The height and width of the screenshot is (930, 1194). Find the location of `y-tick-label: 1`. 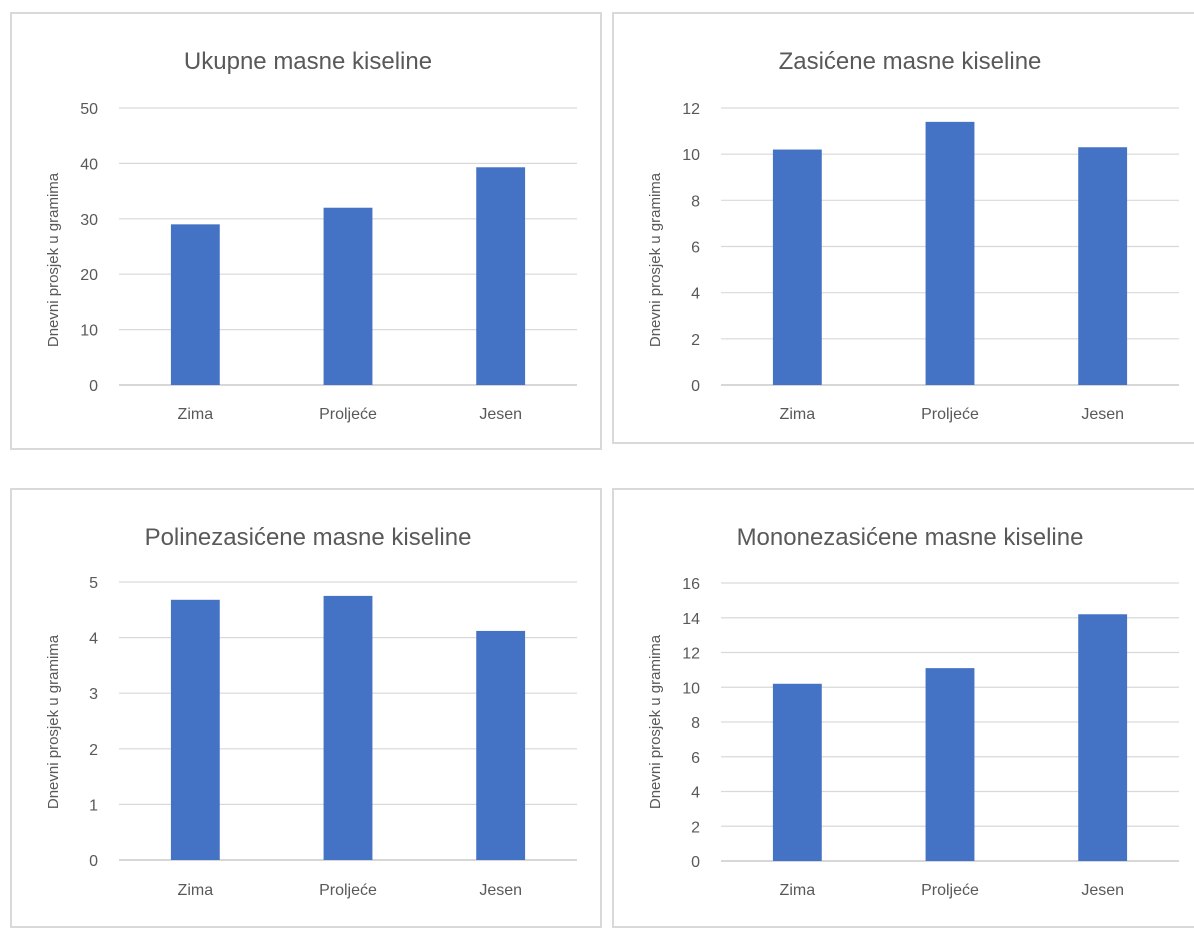

y-tick-label: 1 is located at coordinates (93, 805).